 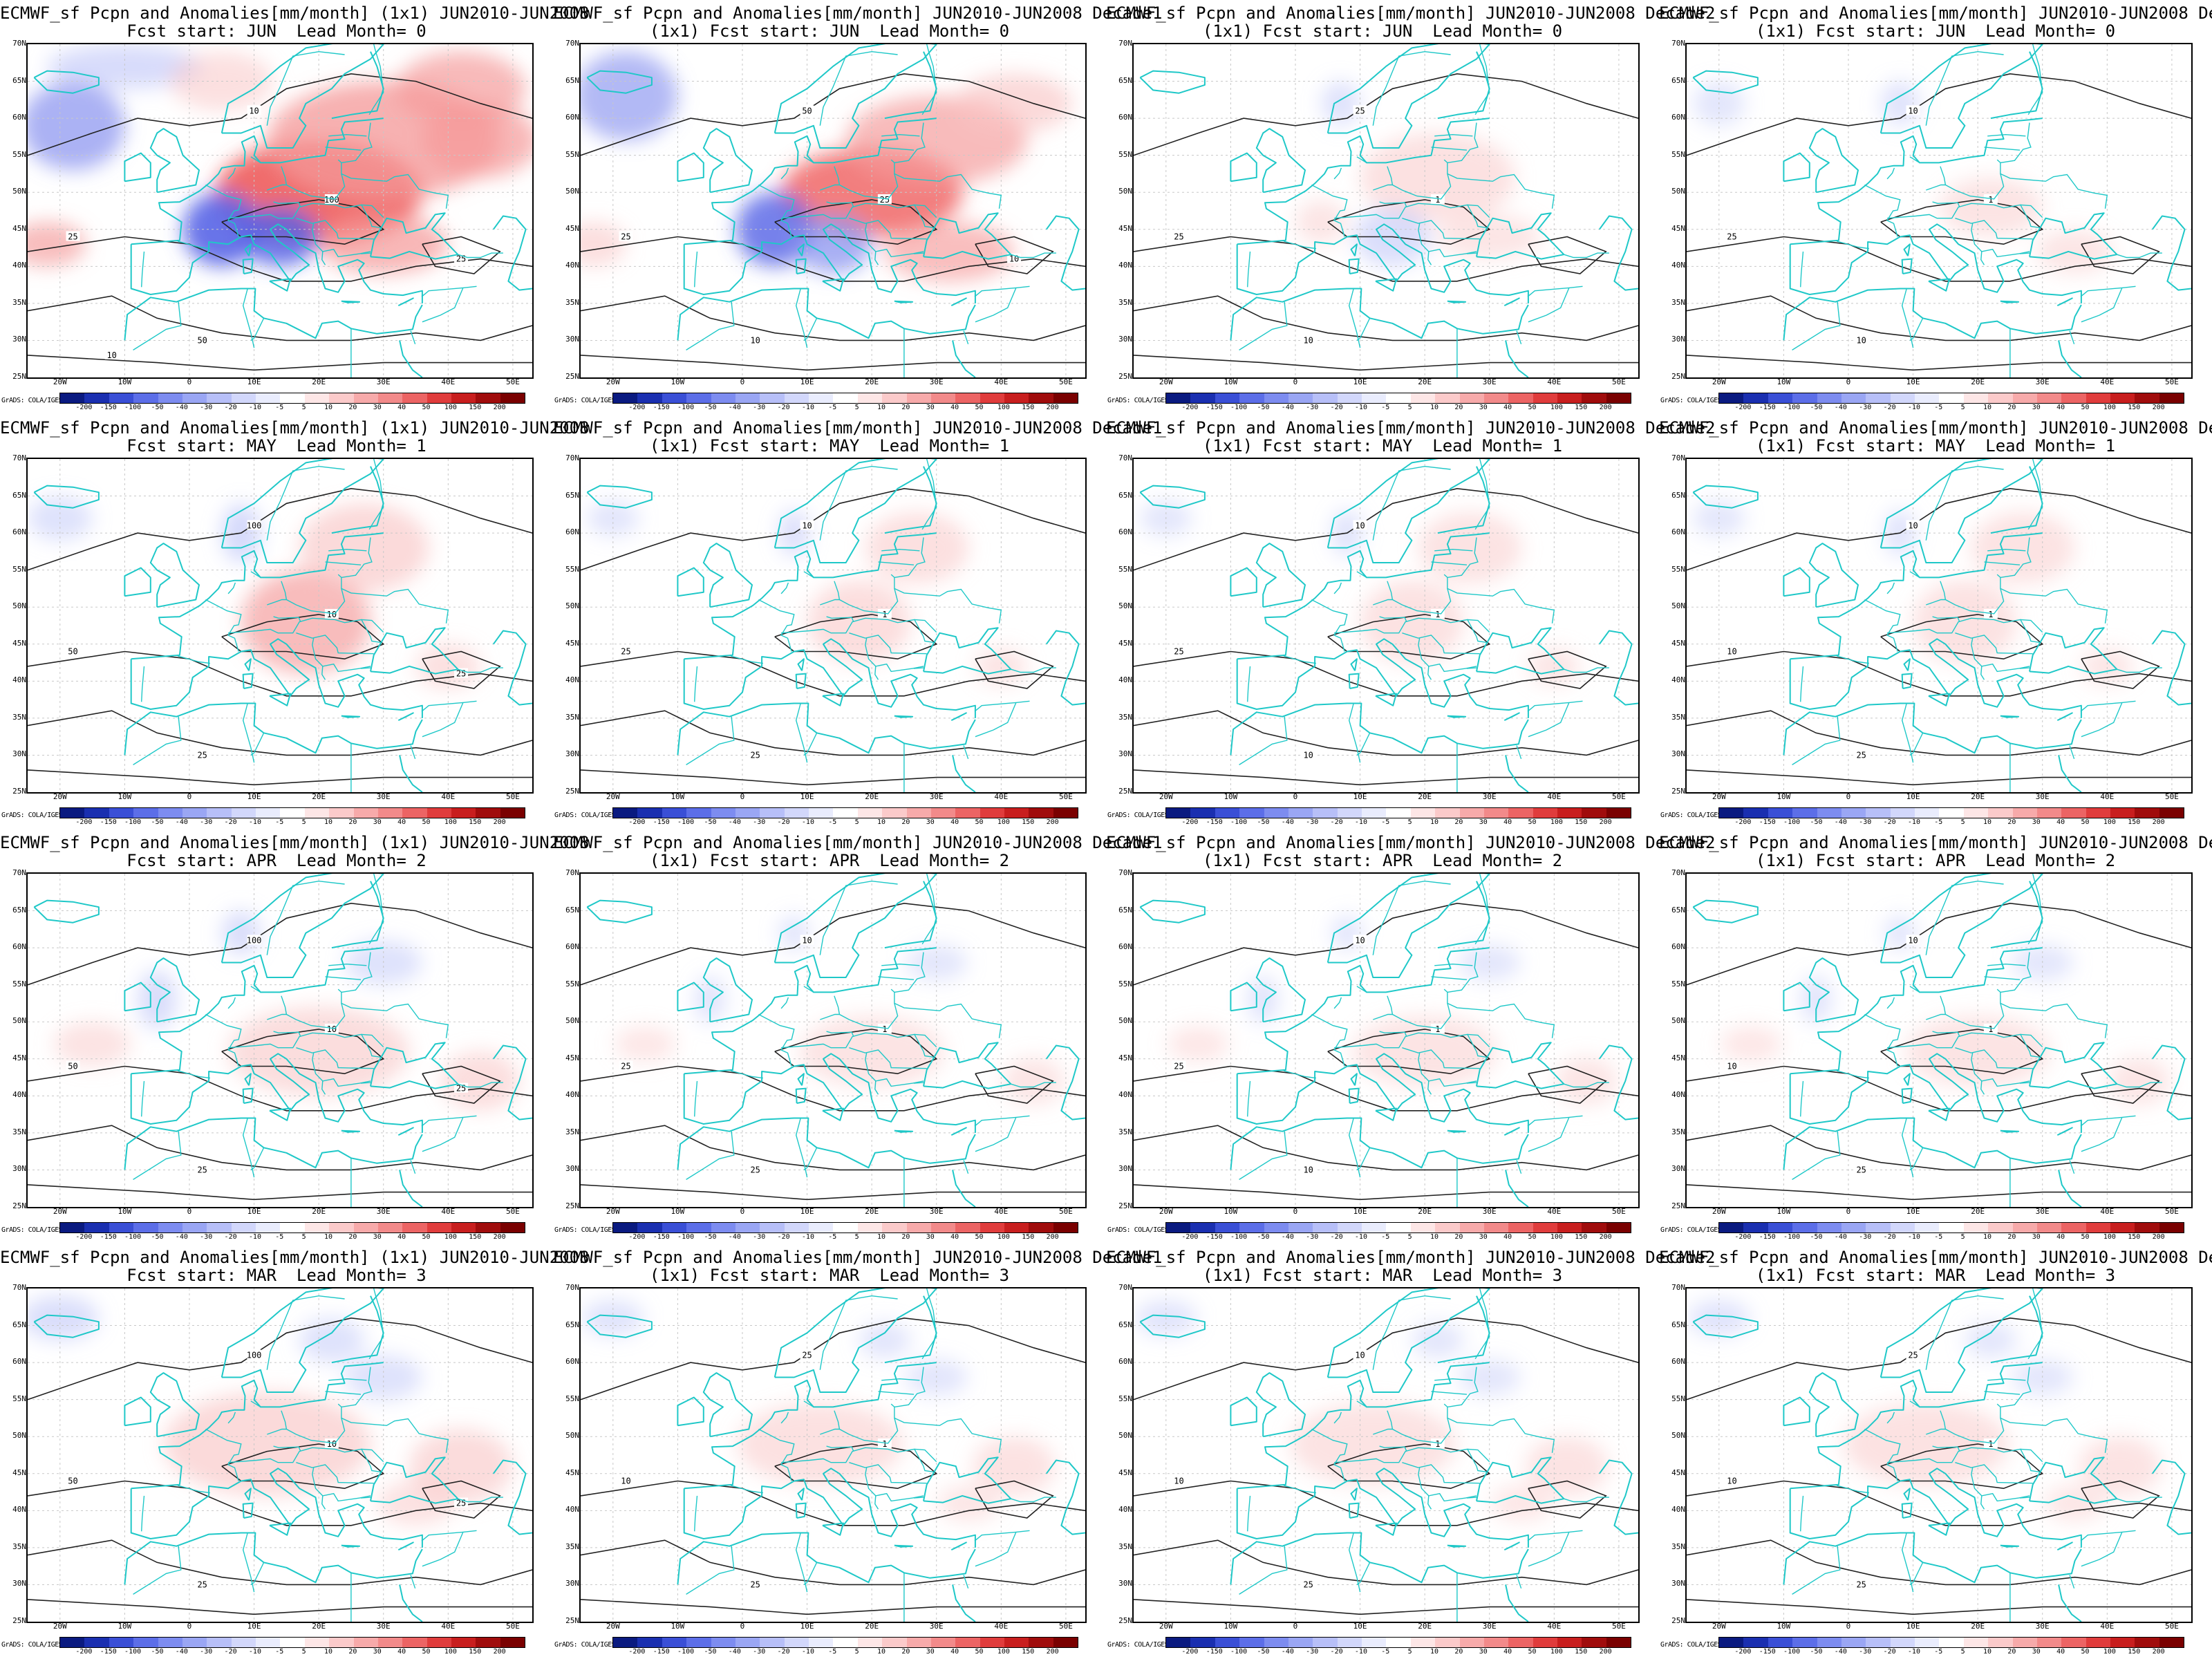 What do you see at coordinates (19, 377) in the screenshot?
I see `lat-tick-label: 25N` at bounding box center [19, 377].